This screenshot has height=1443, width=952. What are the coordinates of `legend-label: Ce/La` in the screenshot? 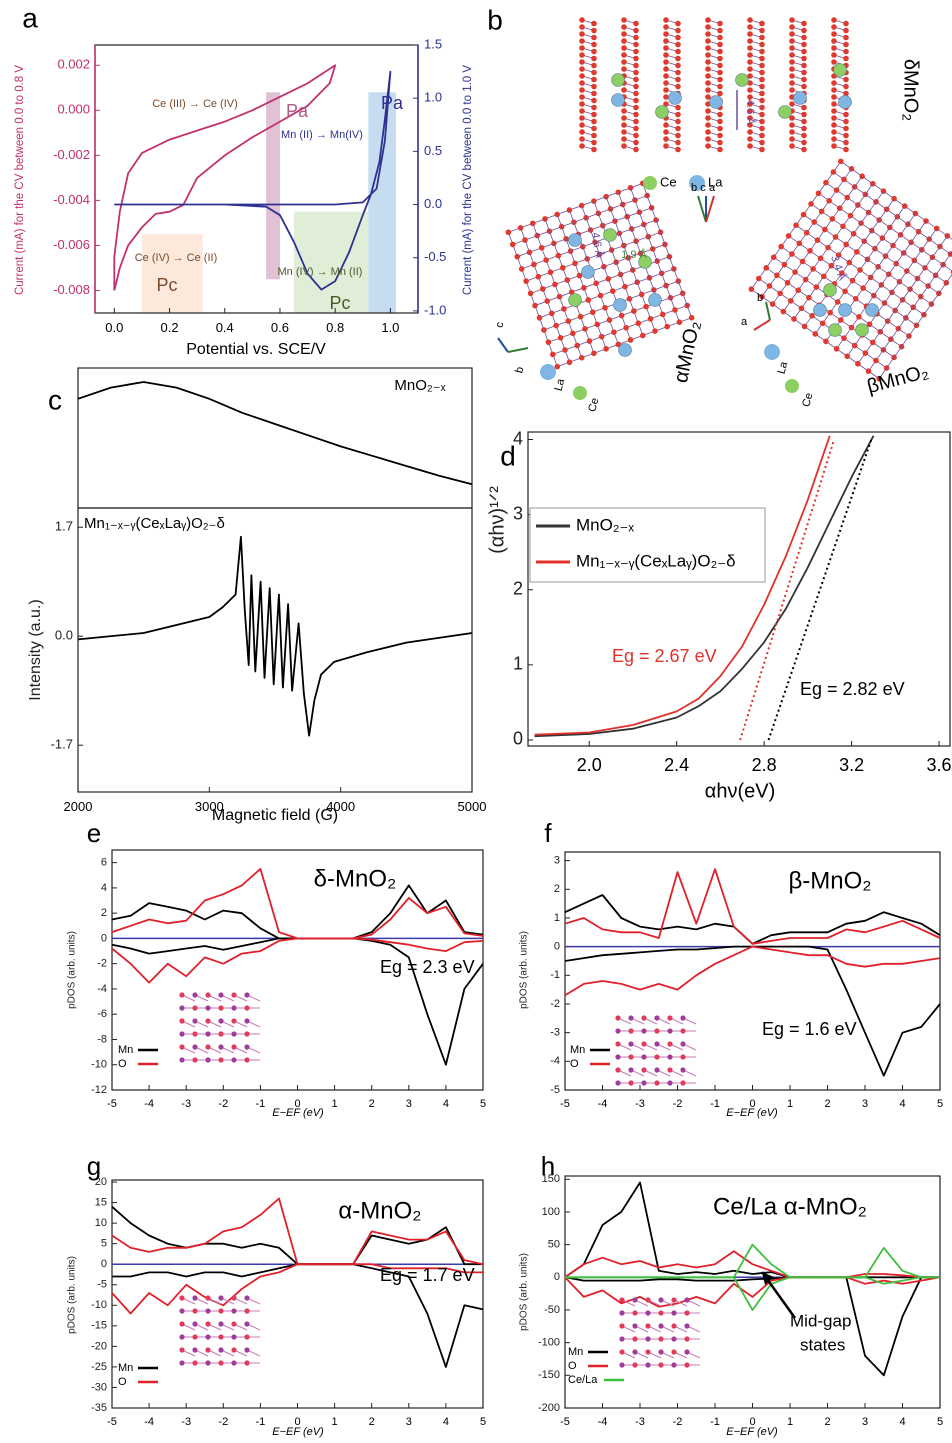 It's located at (583, 1380).